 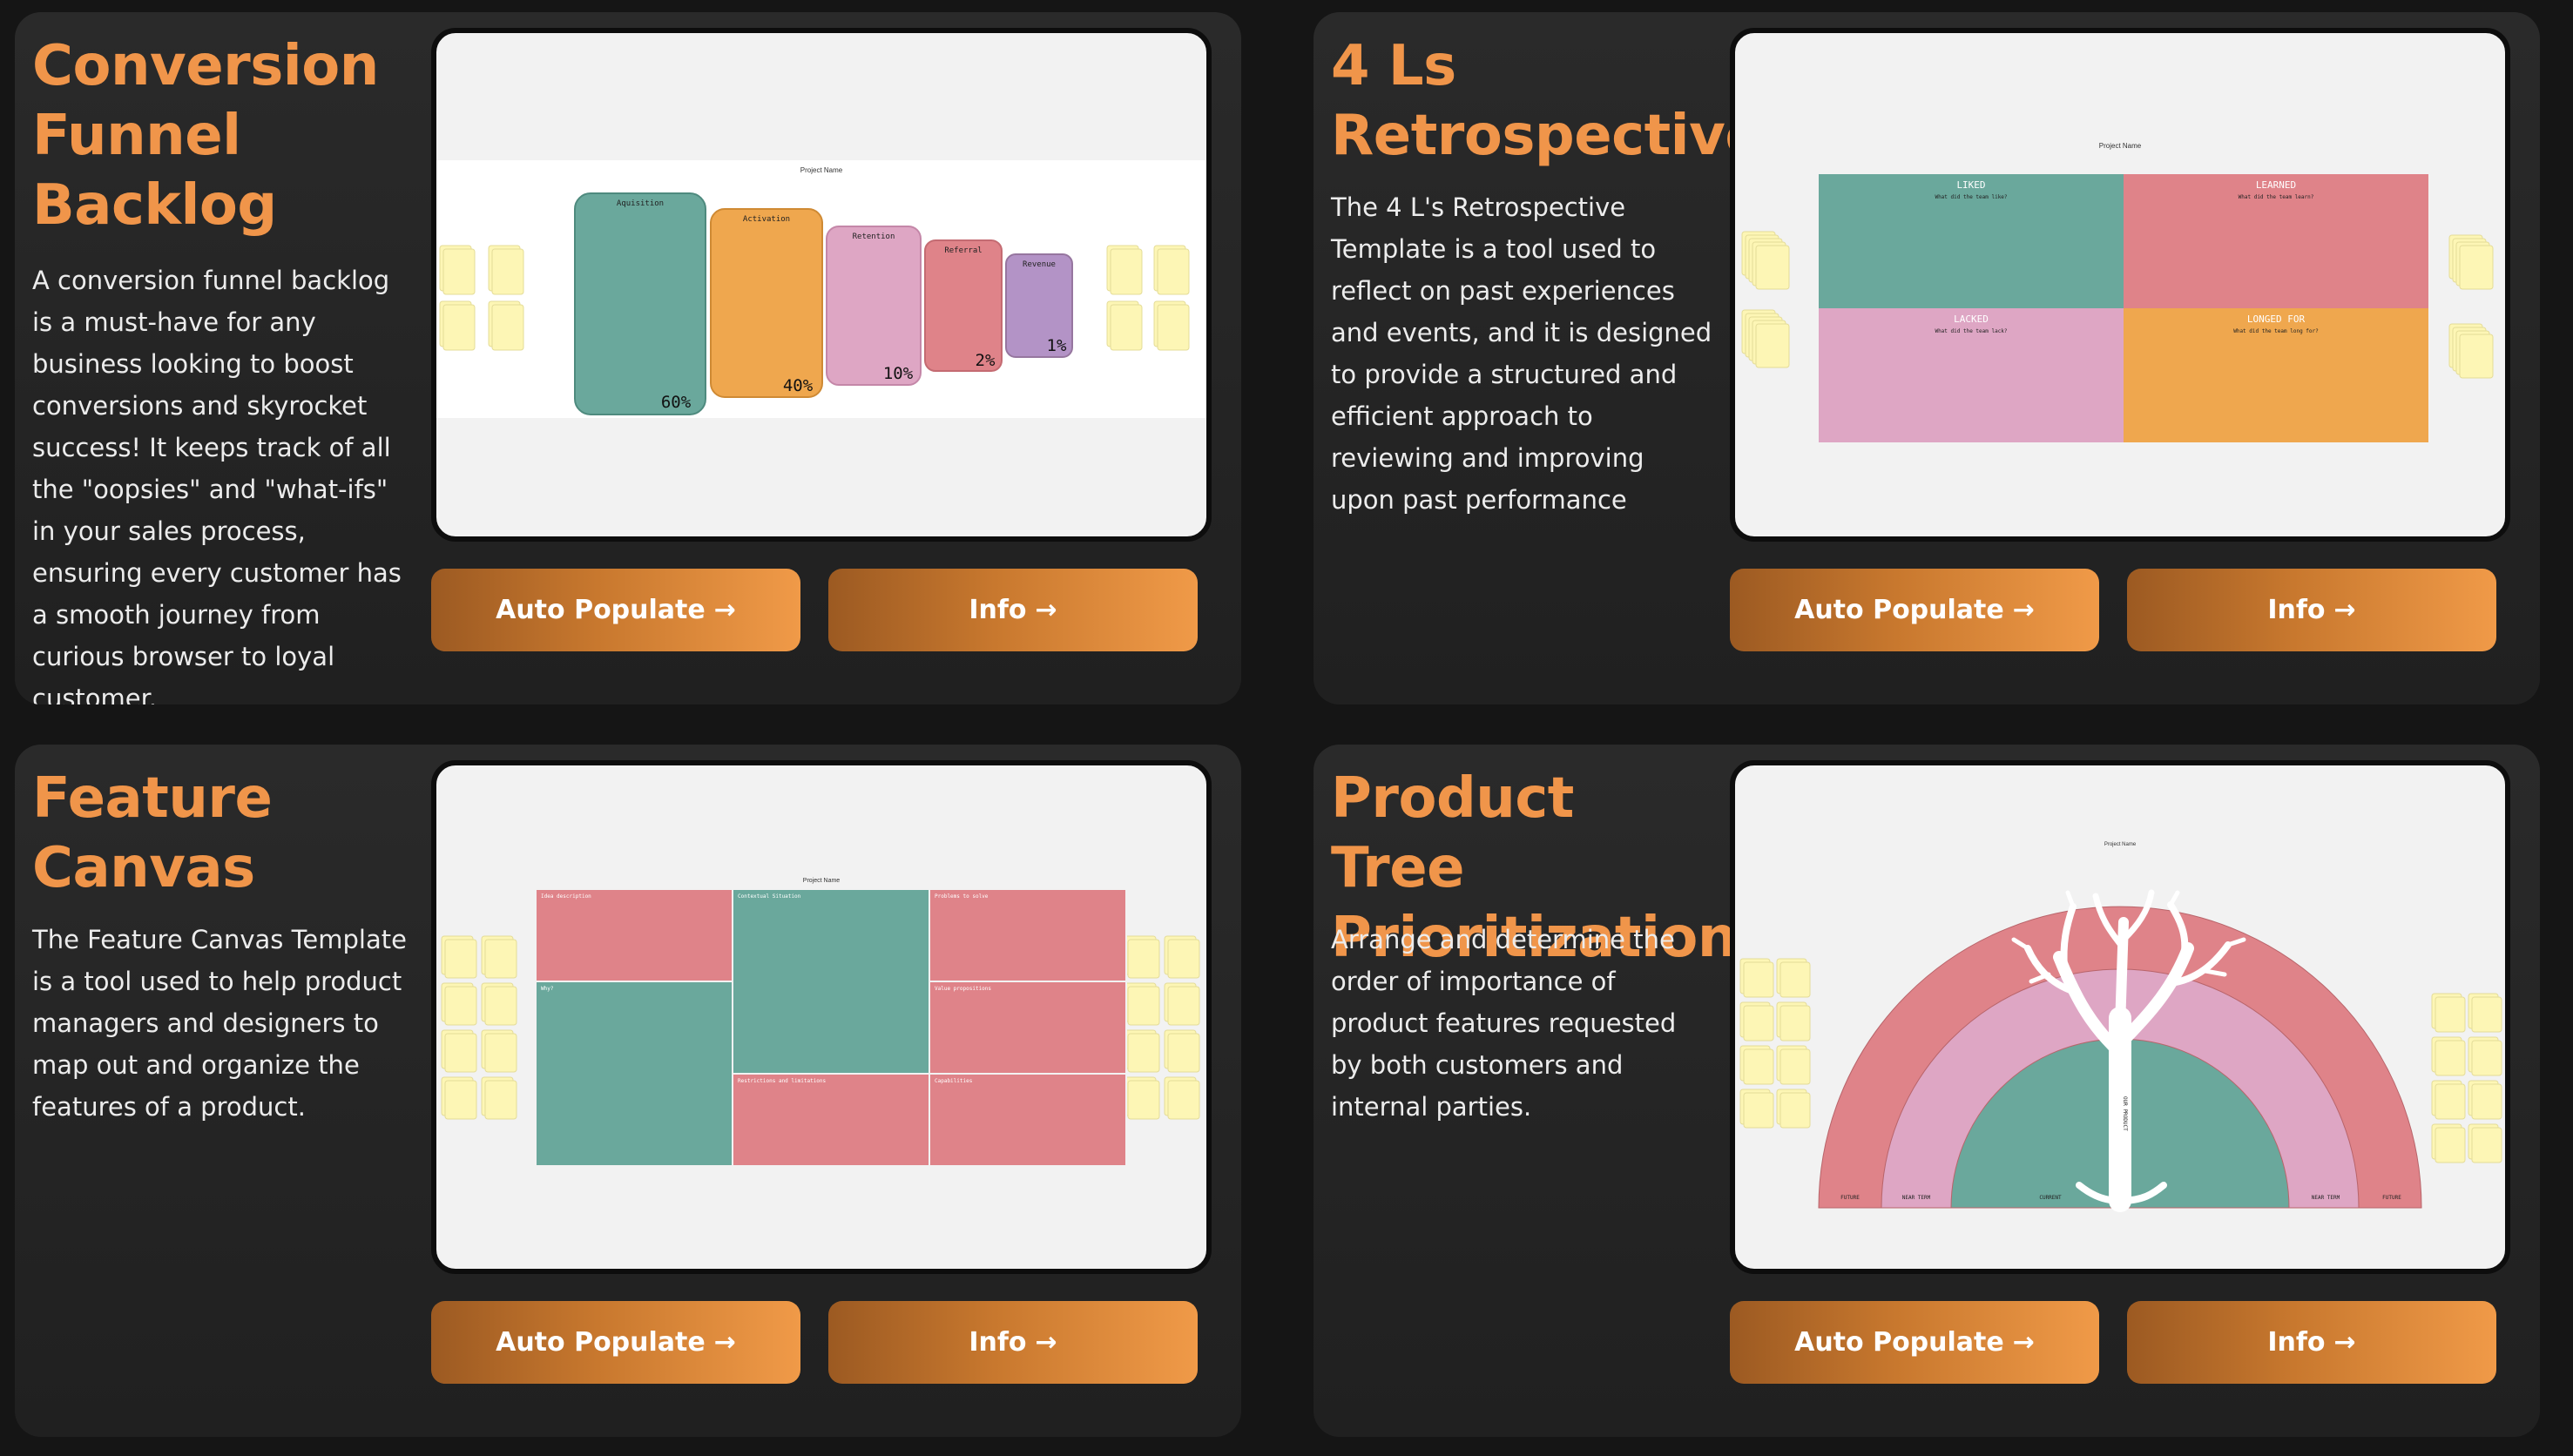 I want to click on funnel-preview-image: Project Name Aquisition 60%, so click(x=821, y=289).